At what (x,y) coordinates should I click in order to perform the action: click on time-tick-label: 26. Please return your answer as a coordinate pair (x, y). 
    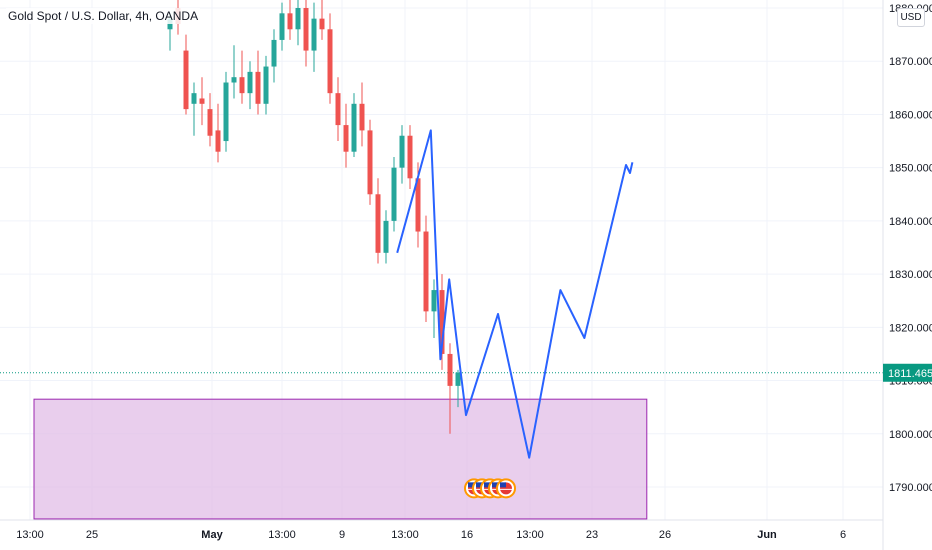
    Looking at the image, I should click on (665, 535).